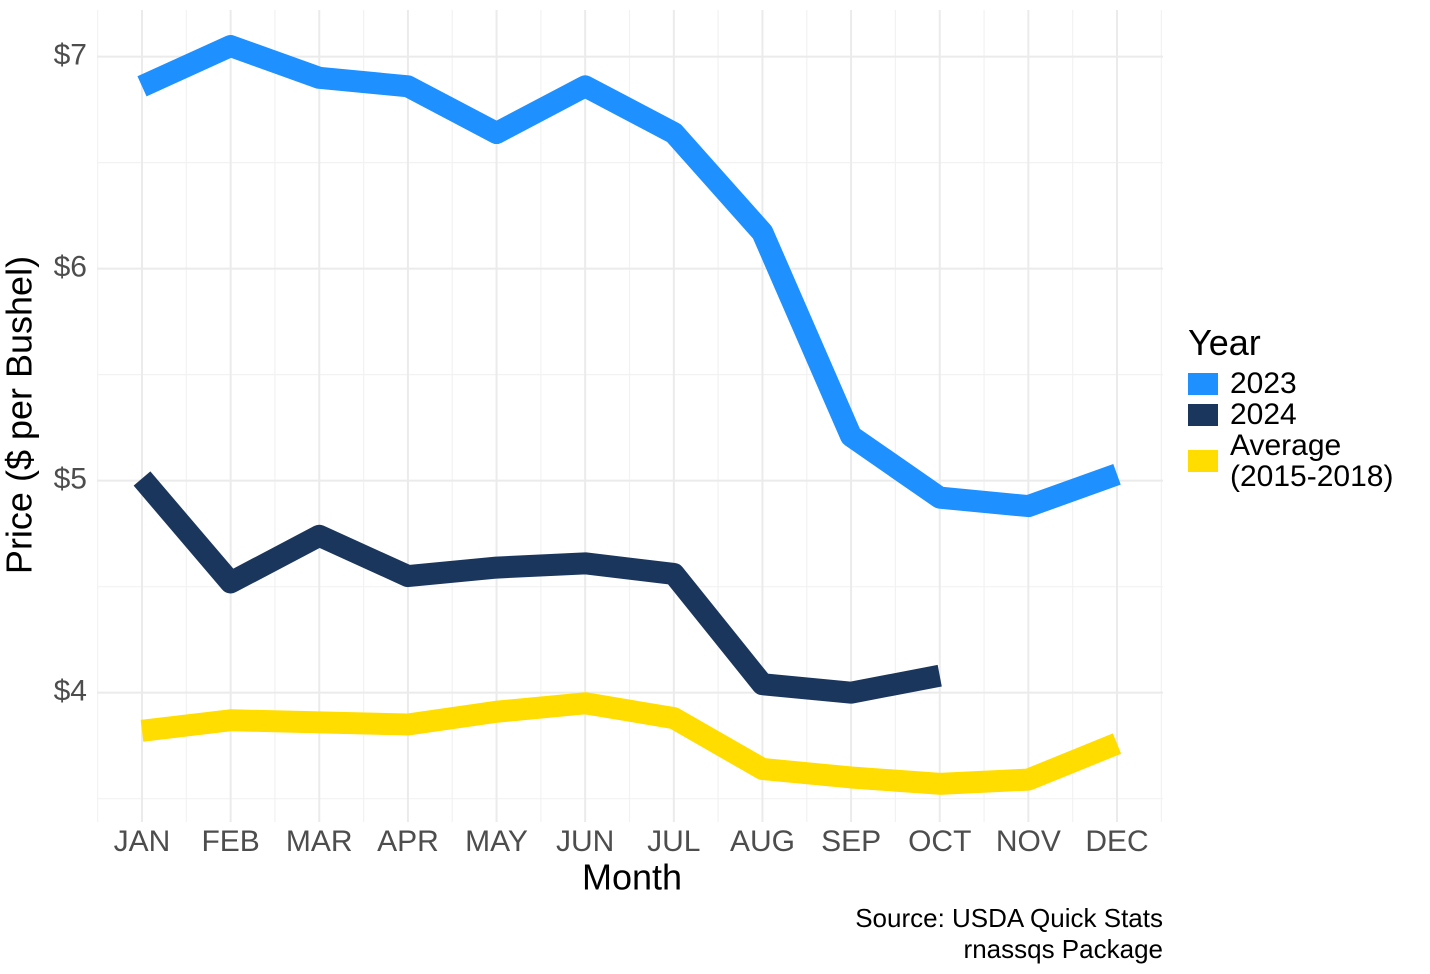 Image resolution: width=1430 pixels, height=974 pixels. What do you see at coordinates (142, 841) in the screenshot?
I see `x-tick-label: JAN` at bounding box center [142, 841].